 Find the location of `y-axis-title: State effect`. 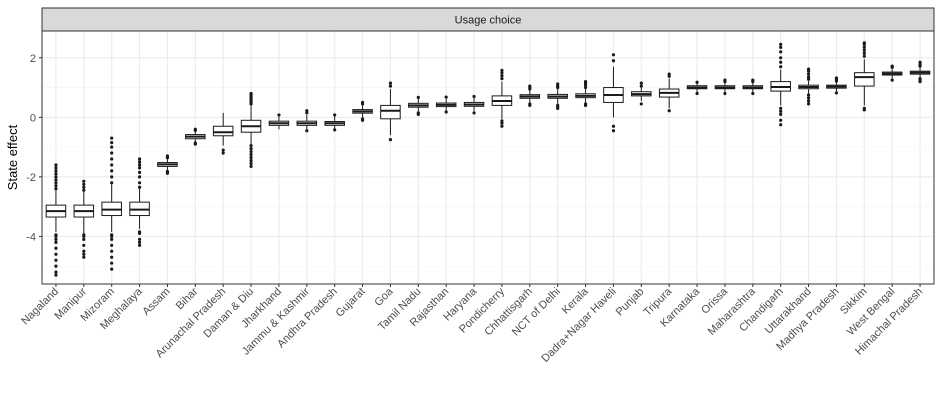

y-axis-title: State effect is located at coordinates (12, 157).